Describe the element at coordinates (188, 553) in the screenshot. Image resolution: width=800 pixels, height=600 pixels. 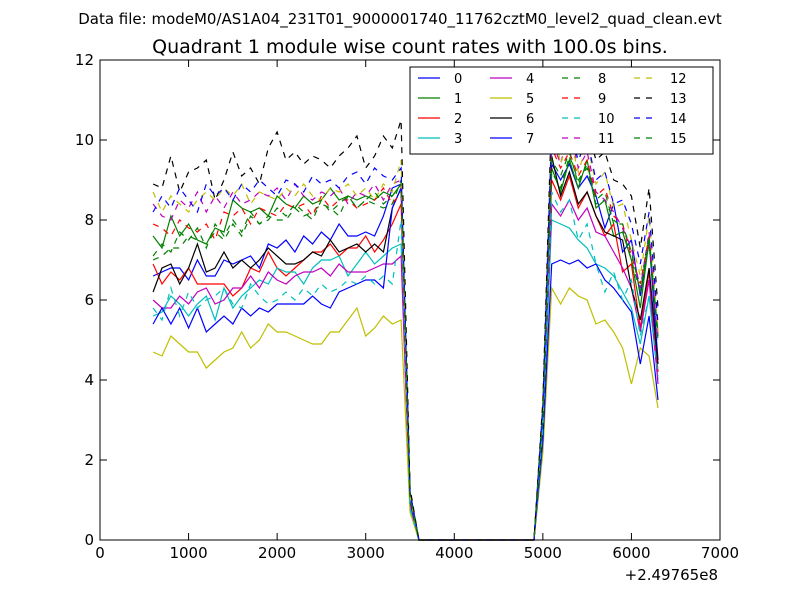
I see `x-tick-label: 1000` at that location.